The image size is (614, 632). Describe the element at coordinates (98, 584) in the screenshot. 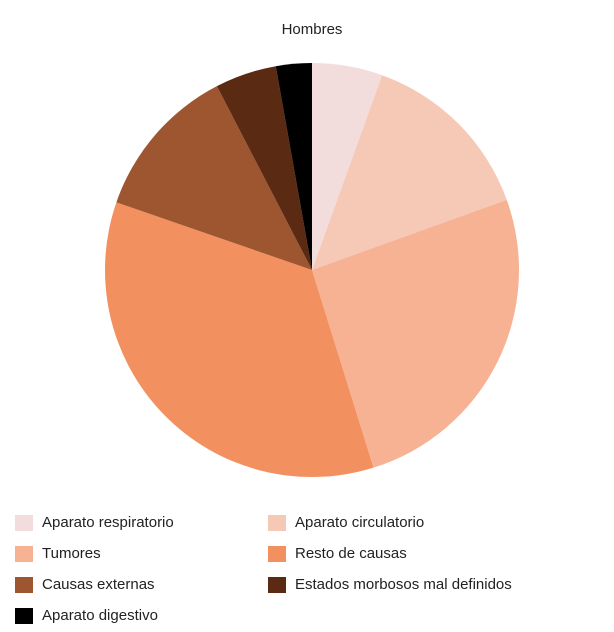

I see `legend-label: Causas externas` at that location.